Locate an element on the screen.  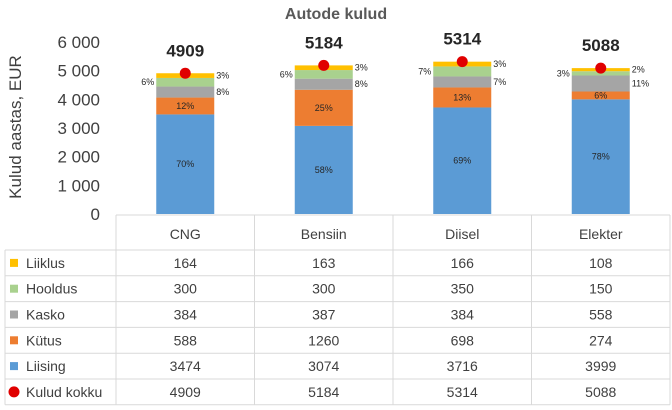
segment-pct-label: 78% is located at coordinates (601, 157).